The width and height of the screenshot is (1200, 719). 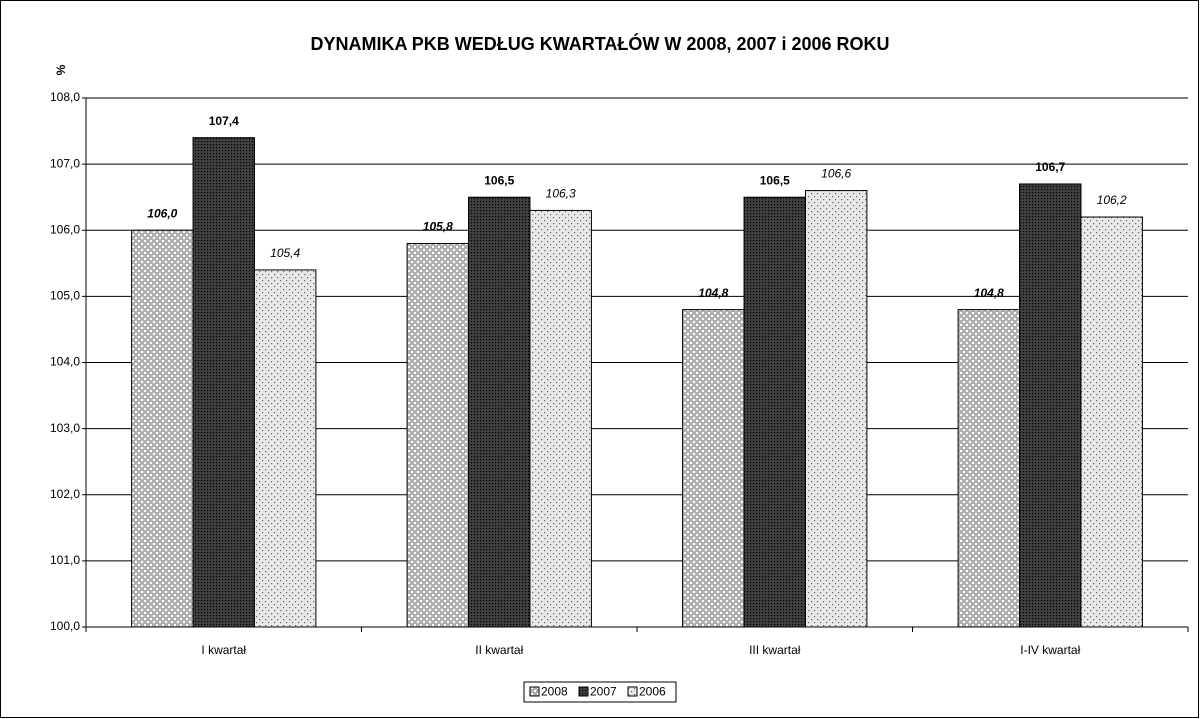 I want to click on legend-box, so click(x=600, y=692).